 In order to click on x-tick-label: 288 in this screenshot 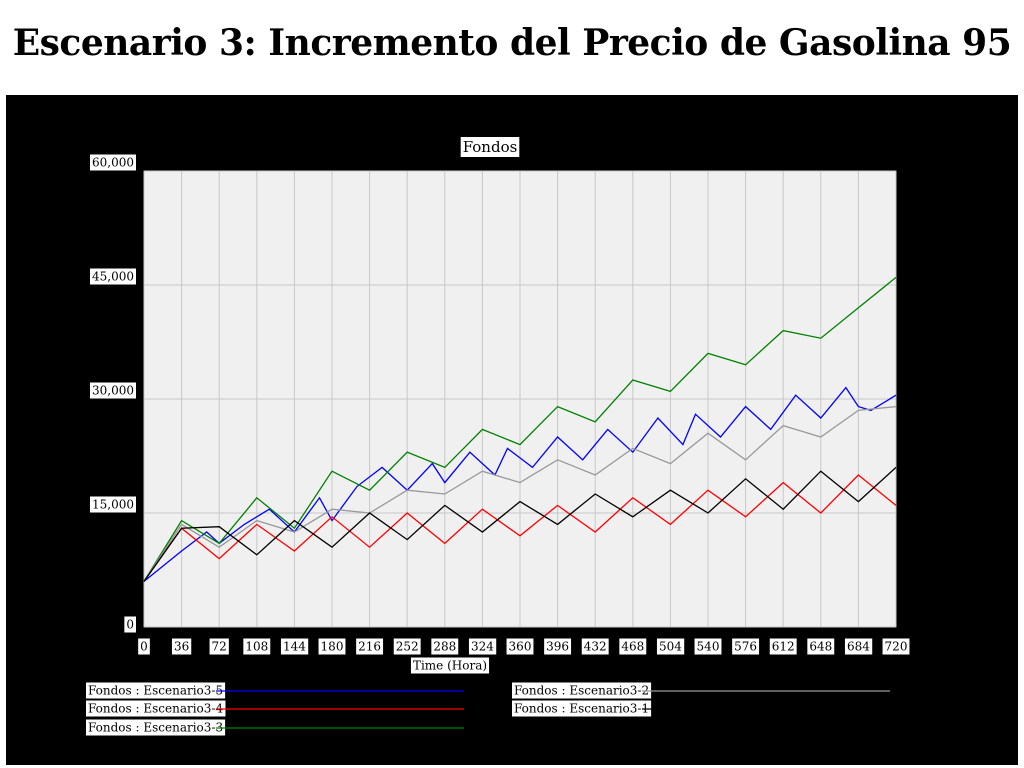, I will do `click(444, 647)`.